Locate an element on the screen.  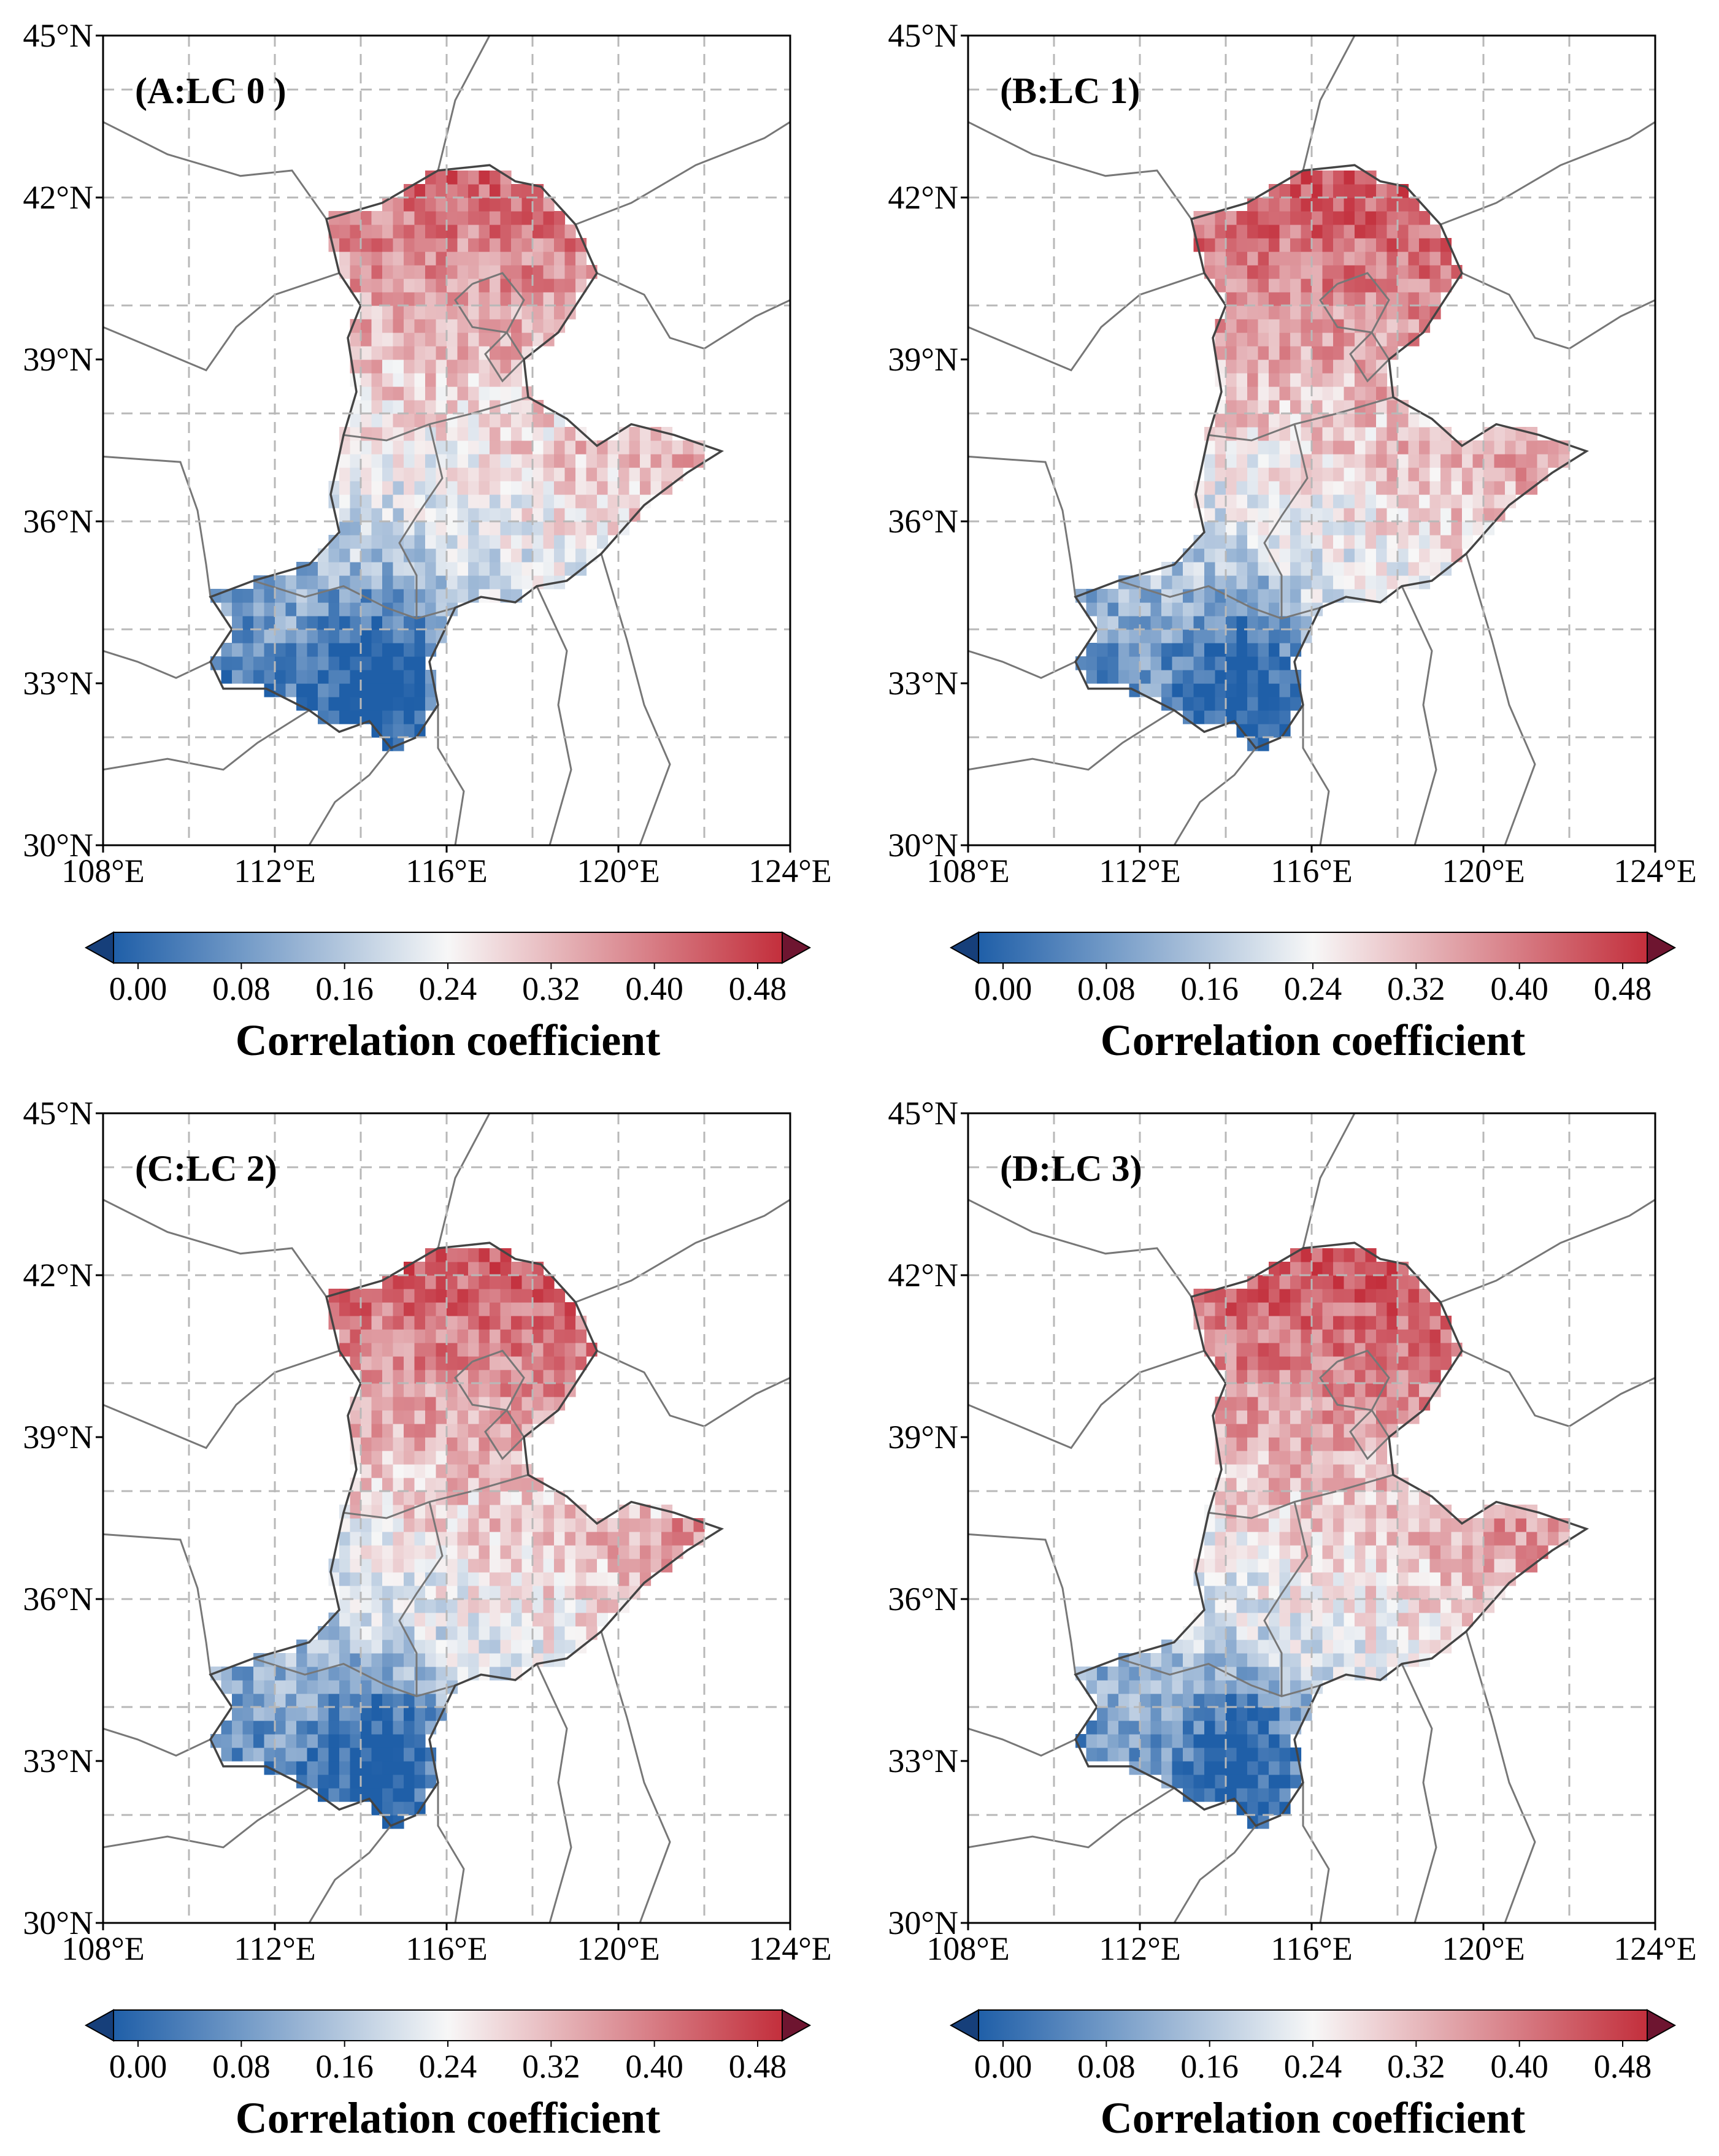
colorbar-tick-label: 0.08 is located at coordinates (1106, 2066).